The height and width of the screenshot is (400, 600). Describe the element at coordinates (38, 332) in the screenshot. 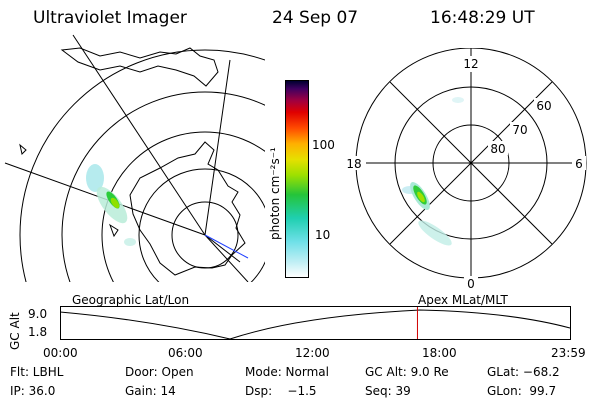

I see `altitude-ytick-bottom: 1.8` at that location.